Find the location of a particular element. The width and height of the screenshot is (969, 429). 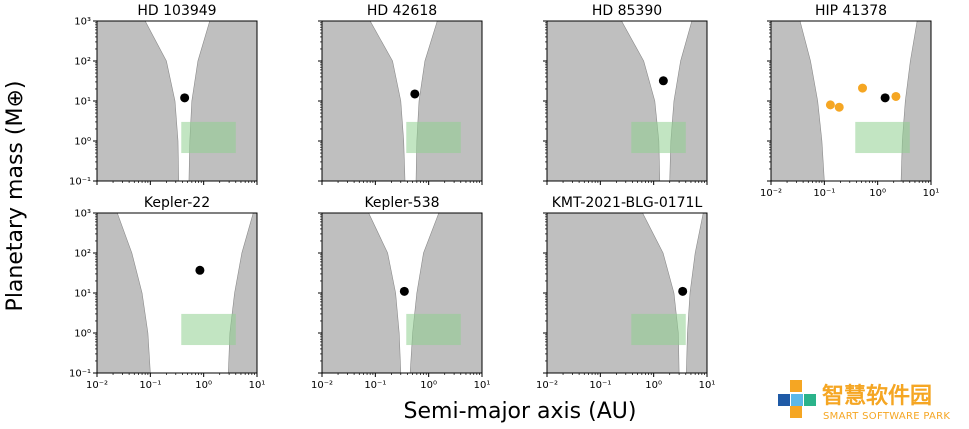

logo-square-blue is located at coordinates (784, 400).